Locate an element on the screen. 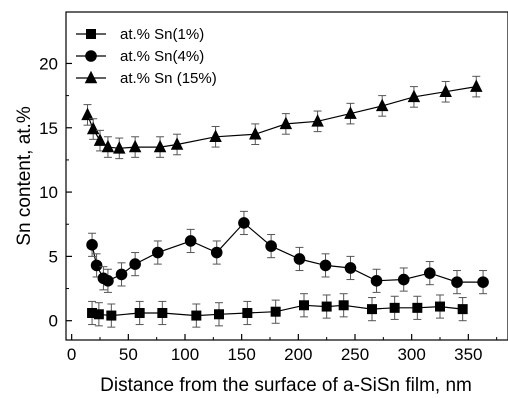 This screenshot has height=398, width=508. legend-label: at.% Sn (15%) is located at coordinates (168, 78).